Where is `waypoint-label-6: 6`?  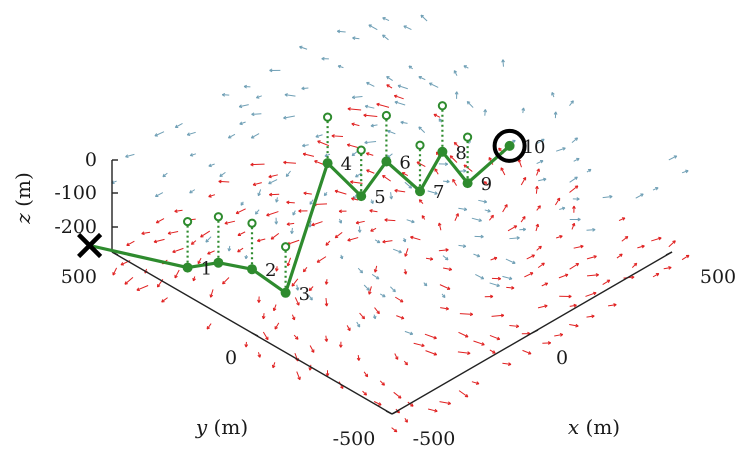 waypoint-label-6: 6 is located at coordinates (404, 162).